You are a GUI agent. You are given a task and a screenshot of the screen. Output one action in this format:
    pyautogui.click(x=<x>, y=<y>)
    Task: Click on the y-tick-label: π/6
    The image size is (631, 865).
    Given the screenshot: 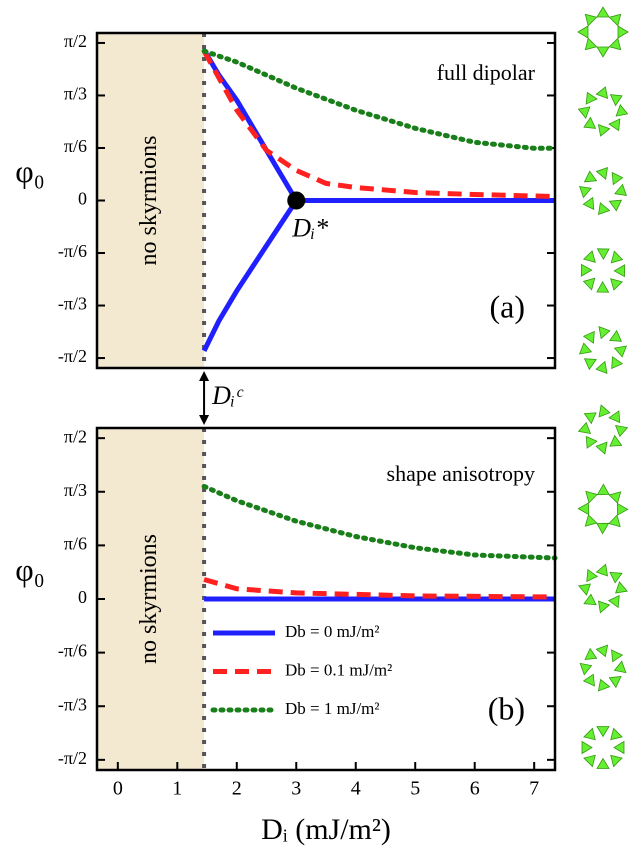 What is the action you would take?
    pyautogui.click(x=75, y=146)
    